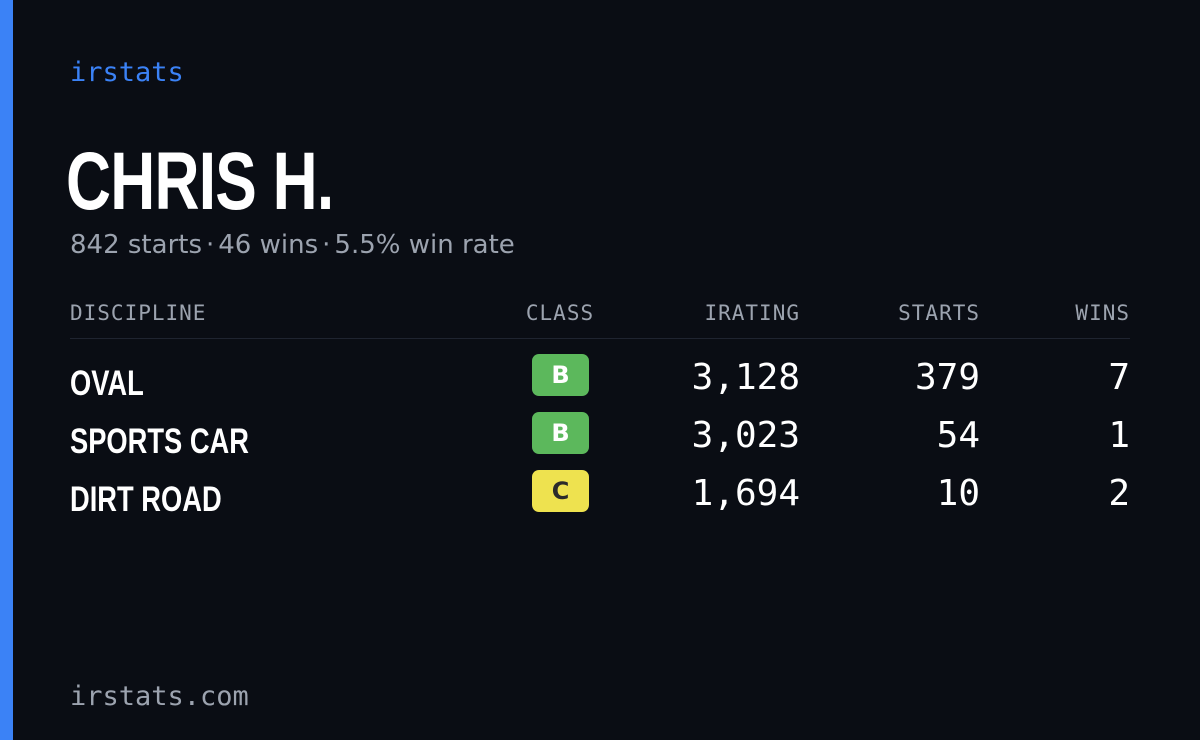  I want to click on wins-value: 2, so click(1119, 493).